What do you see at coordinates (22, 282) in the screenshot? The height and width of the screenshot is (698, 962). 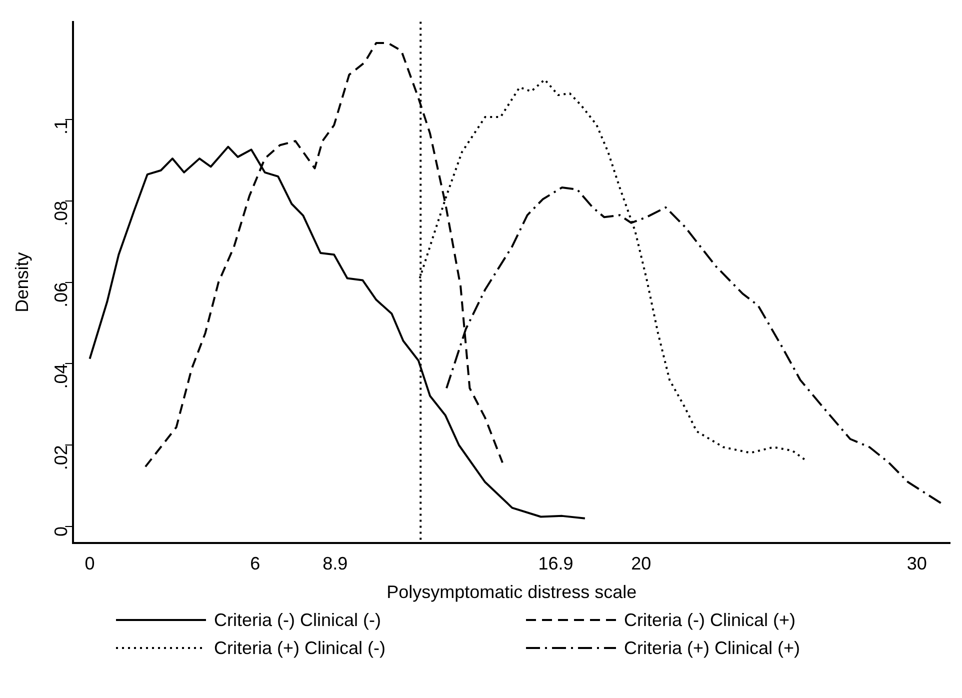 I see `y-axis-title: Density` at bounding box center [22, 282].